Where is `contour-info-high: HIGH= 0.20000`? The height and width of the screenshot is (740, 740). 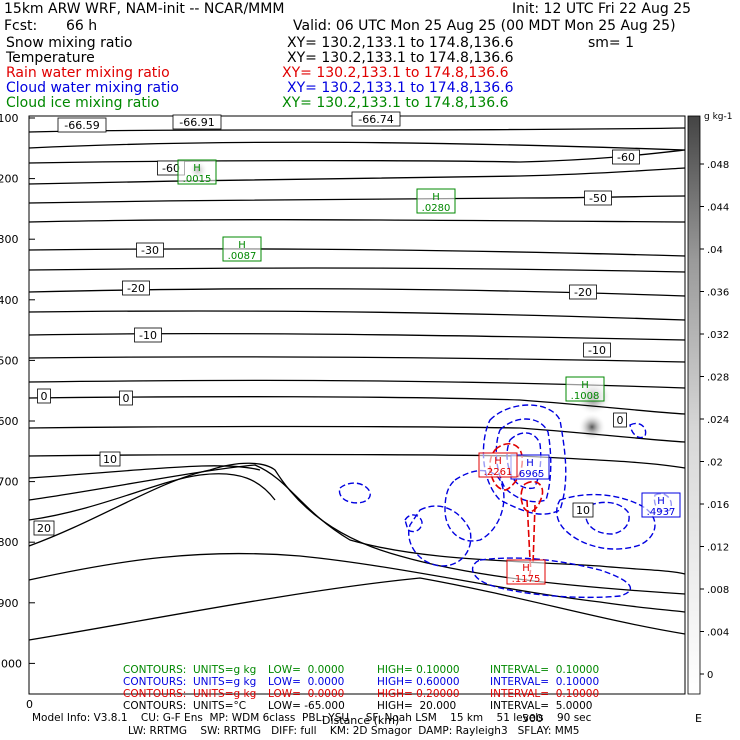 contour-info-high: HIGH= 0.20000 is located at coordinates (418, 694).